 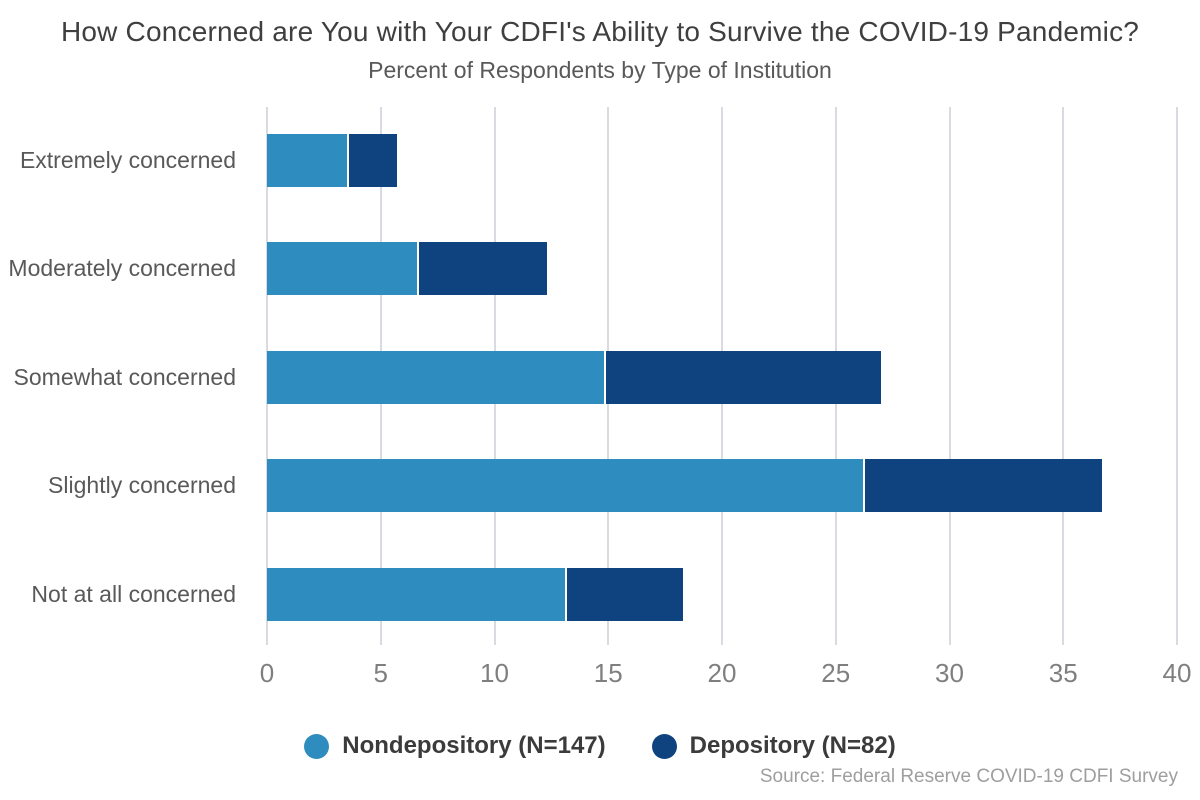 I want to click on x-tick-label: 30, so click(x=949, y=673).